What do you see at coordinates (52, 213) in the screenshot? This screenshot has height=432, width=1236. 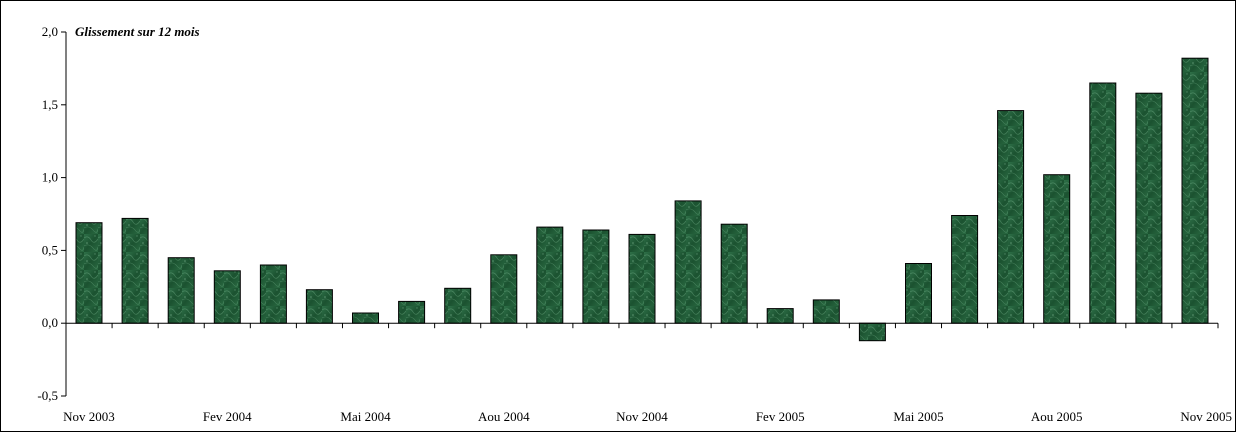 I see `y-axis: -0,5 0,0 0,5 1,0 1,5 2,0` at bounding box center [52, 213].